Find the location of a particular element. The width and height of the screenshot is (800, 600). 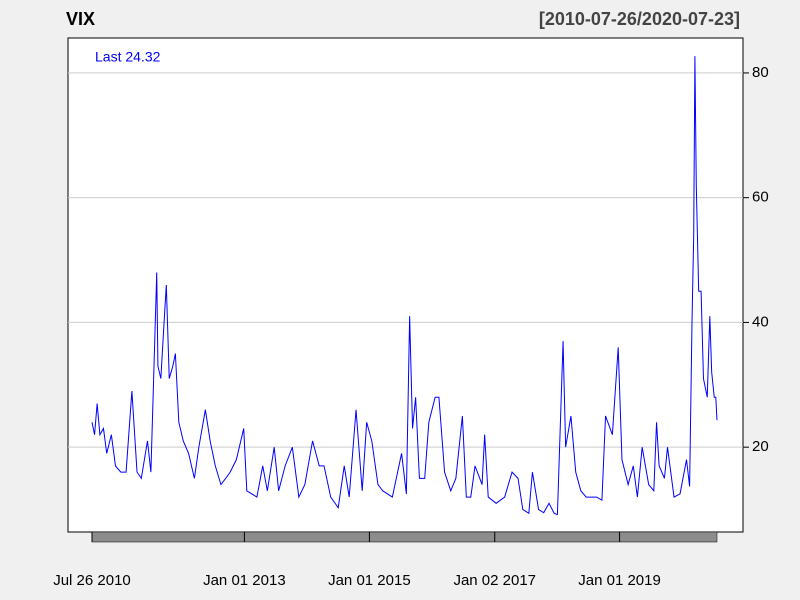

x-tick-label: Jan 01 2015 is located at coordinates (369, 580).